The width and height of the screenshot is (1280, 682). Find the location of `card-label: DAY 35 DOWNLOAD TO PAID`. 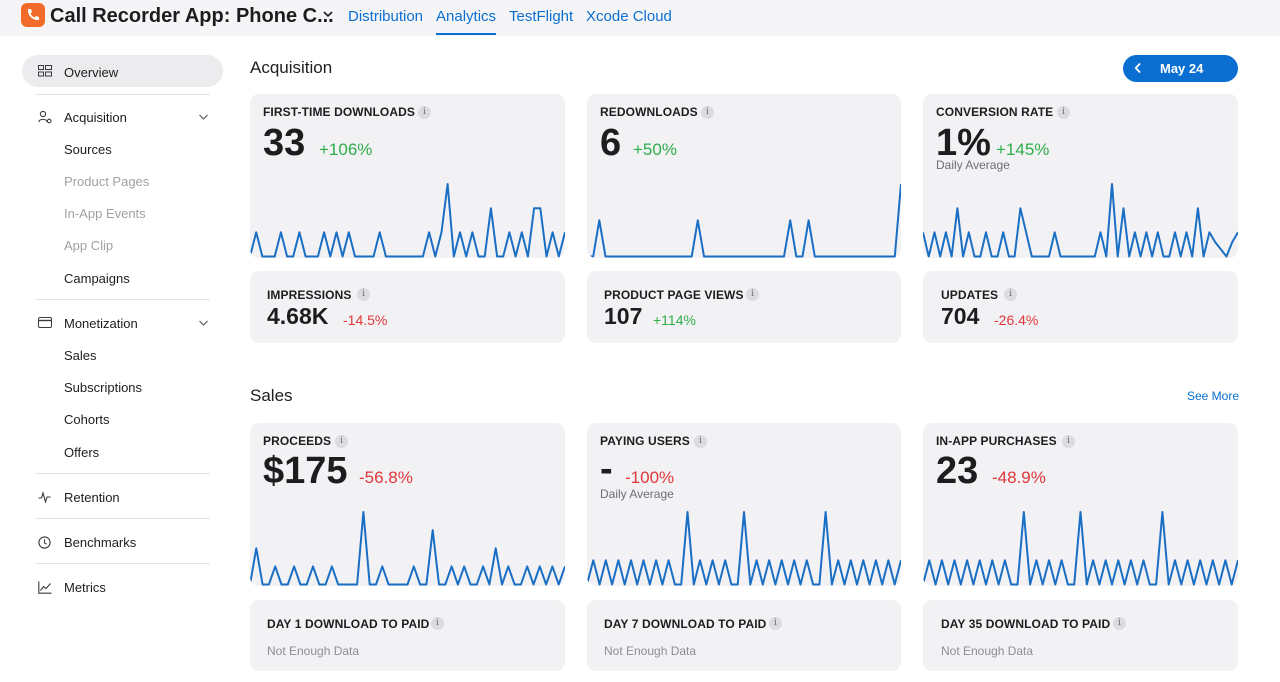

card-label: DAY 35 DOWNLOAD TO PAID is located at coordinates (1026, 624).